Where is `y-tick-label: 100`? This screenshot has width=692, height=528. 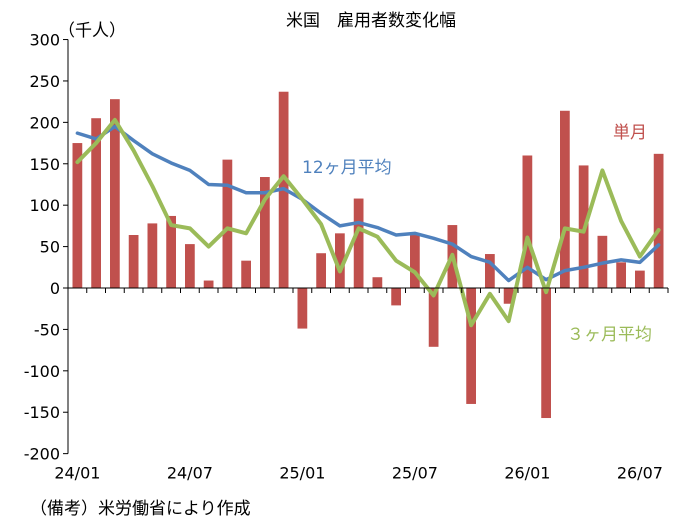 y-tick-label: 100 is located at coordinates (44, 205).